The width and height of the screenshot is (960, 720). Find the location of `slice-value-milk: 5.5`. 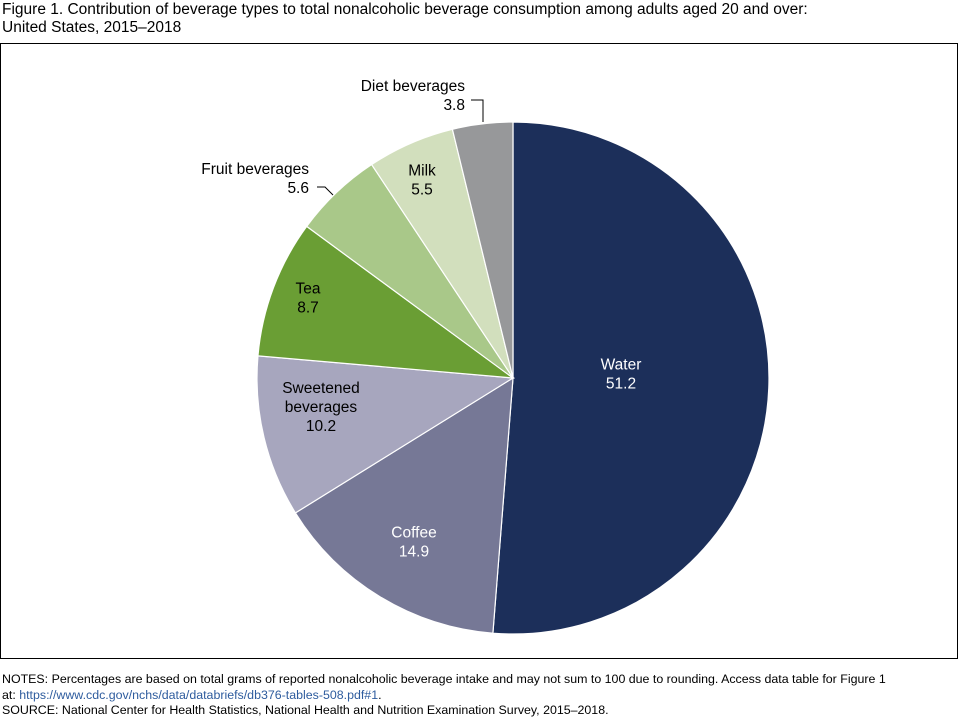

slice-value-milk: 5.5 is located at coordinates (422, 190).